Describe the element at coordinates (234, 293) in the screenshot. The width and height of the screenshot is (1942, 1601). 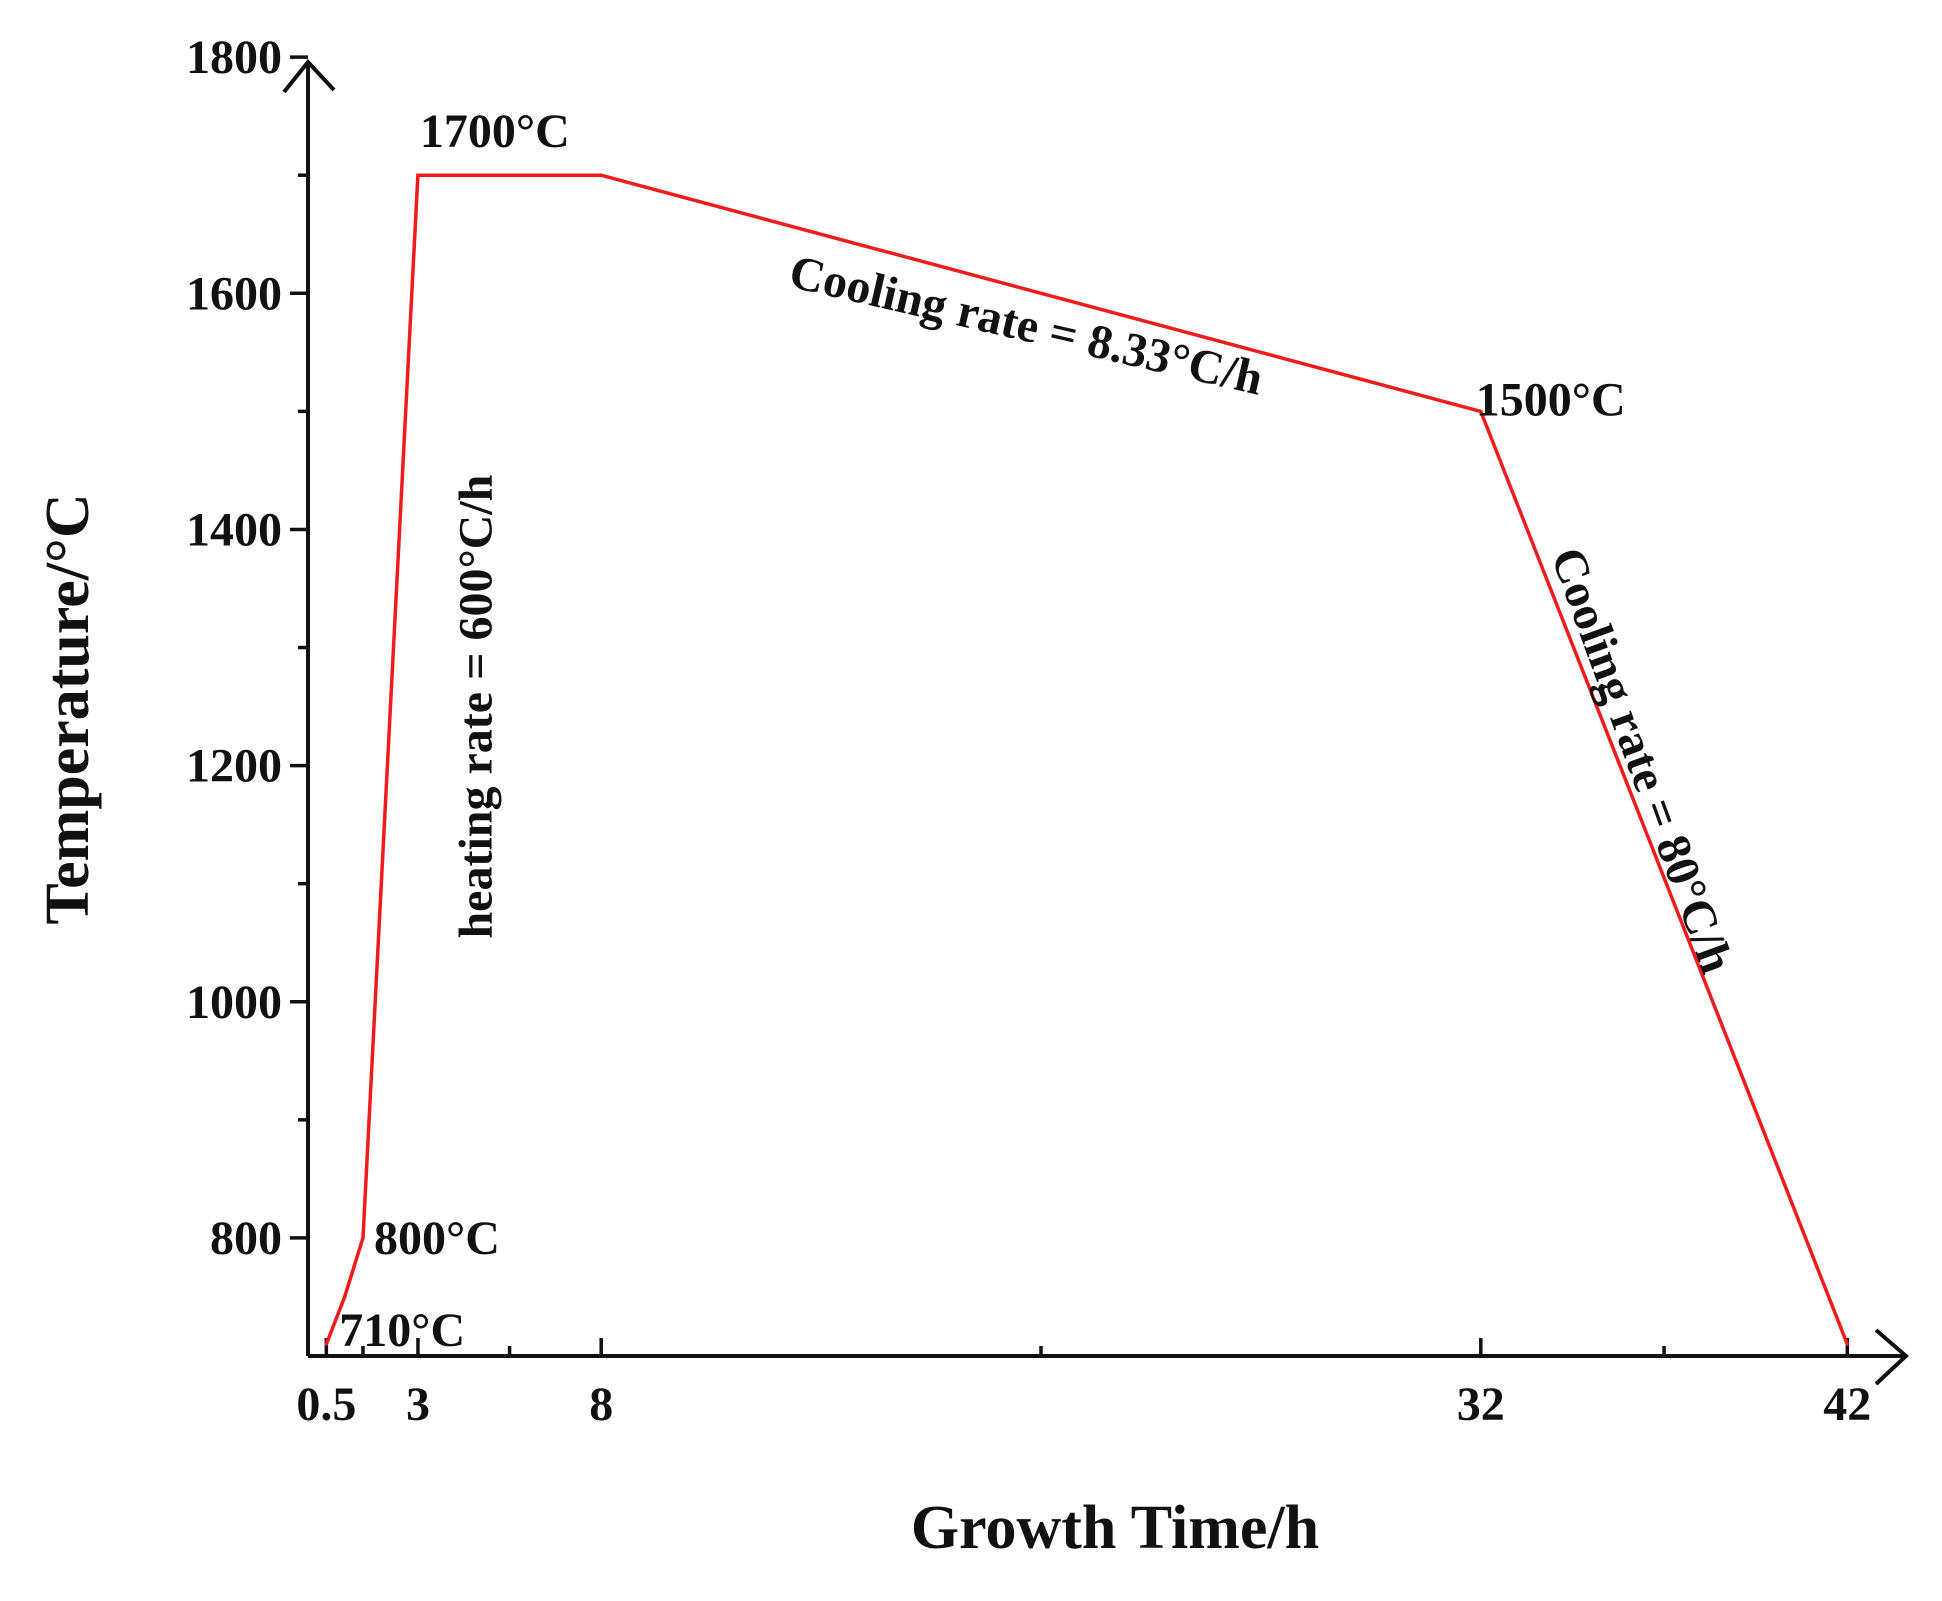
I see `y-tick-label: 1600` at that location.